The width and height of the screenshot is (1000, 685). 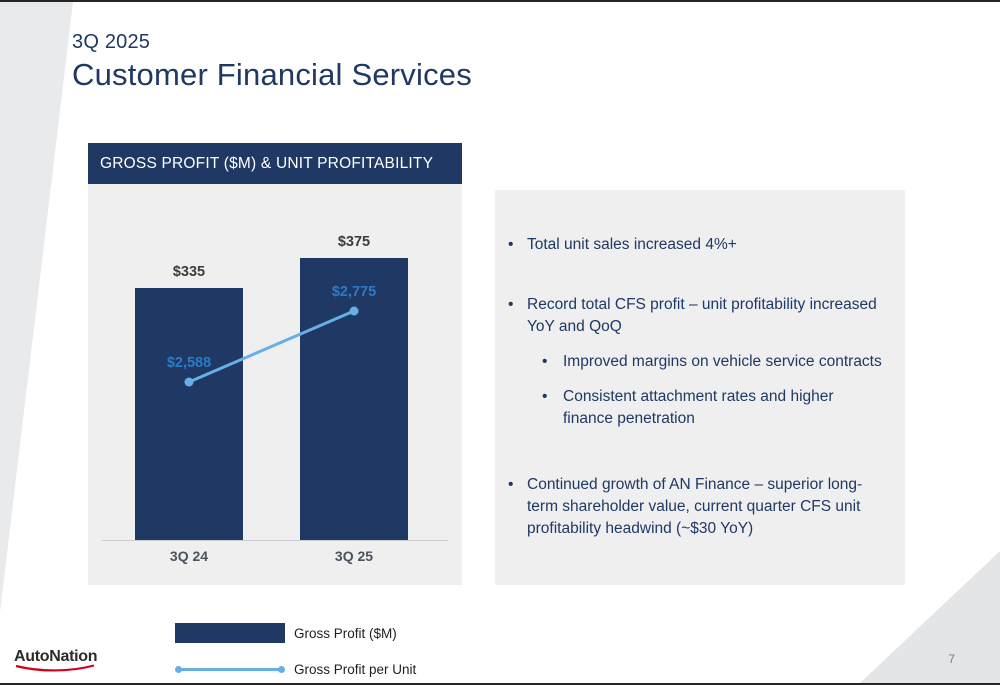 I want to click on x-axis-label-3q24: 3Q 24, so click(x=189, y=556).